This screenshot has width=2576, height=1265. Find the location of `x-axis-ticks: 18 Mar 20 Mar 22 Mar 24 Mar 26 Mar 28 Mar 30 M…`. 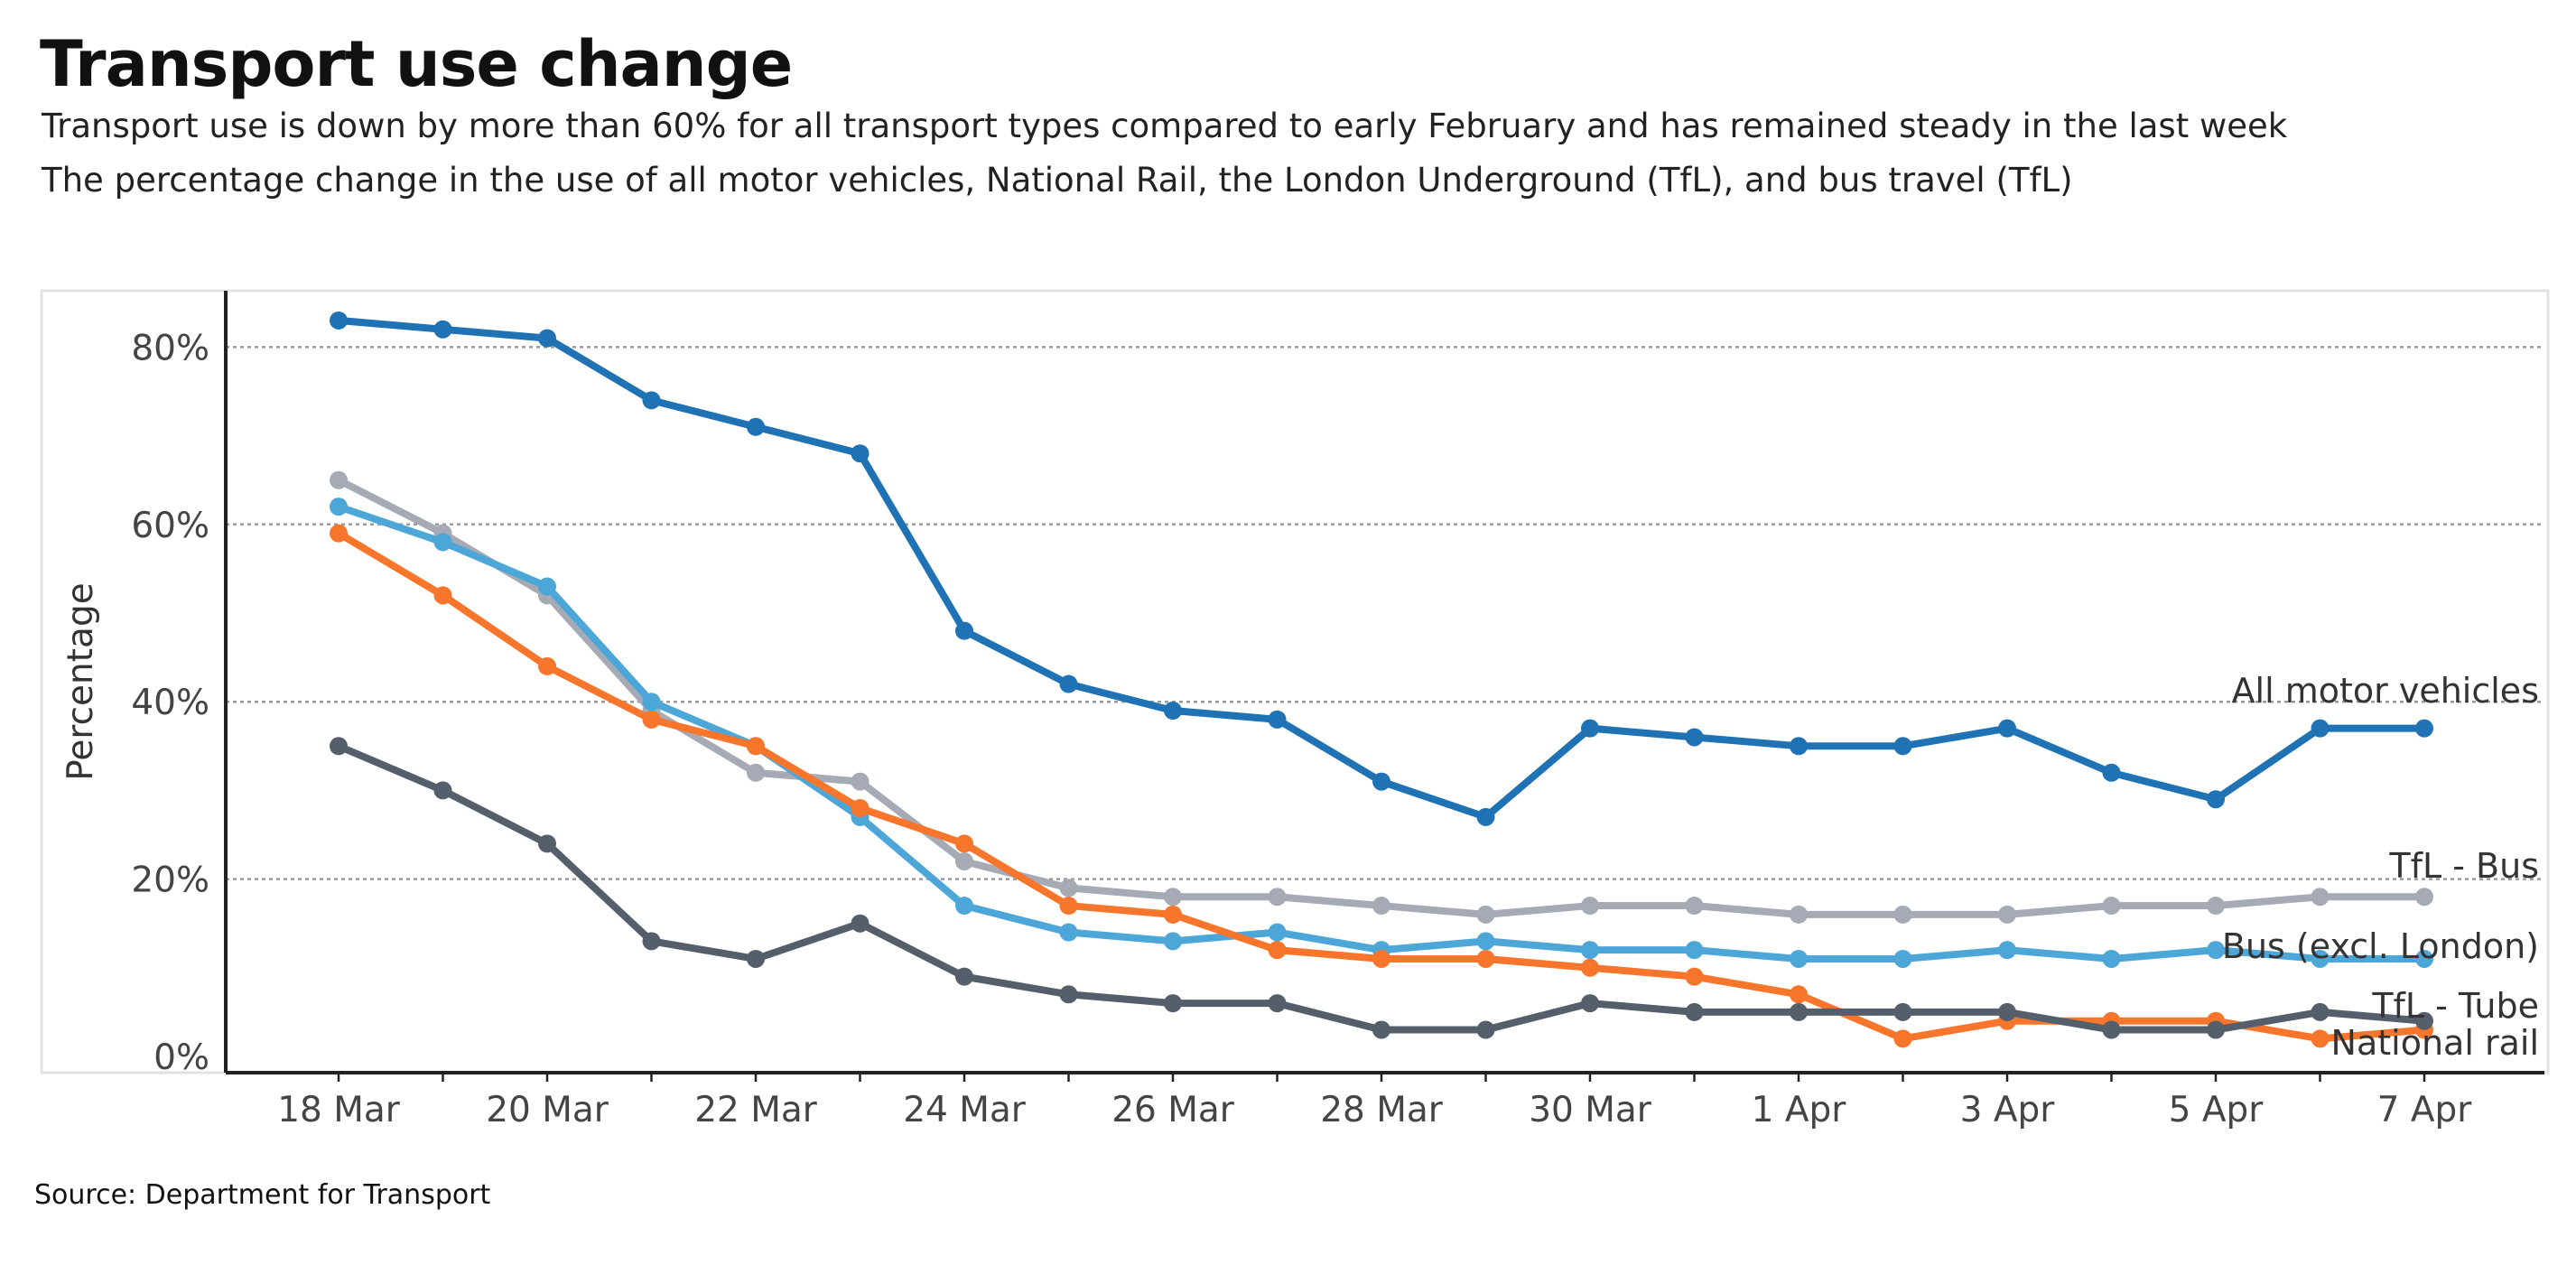

x-axis-ticks: 18 Mar 20 Mar 22 Mar 24 Mar 26 Mar 28 Mar 30 M… is located at coordinates (1374, 1101).